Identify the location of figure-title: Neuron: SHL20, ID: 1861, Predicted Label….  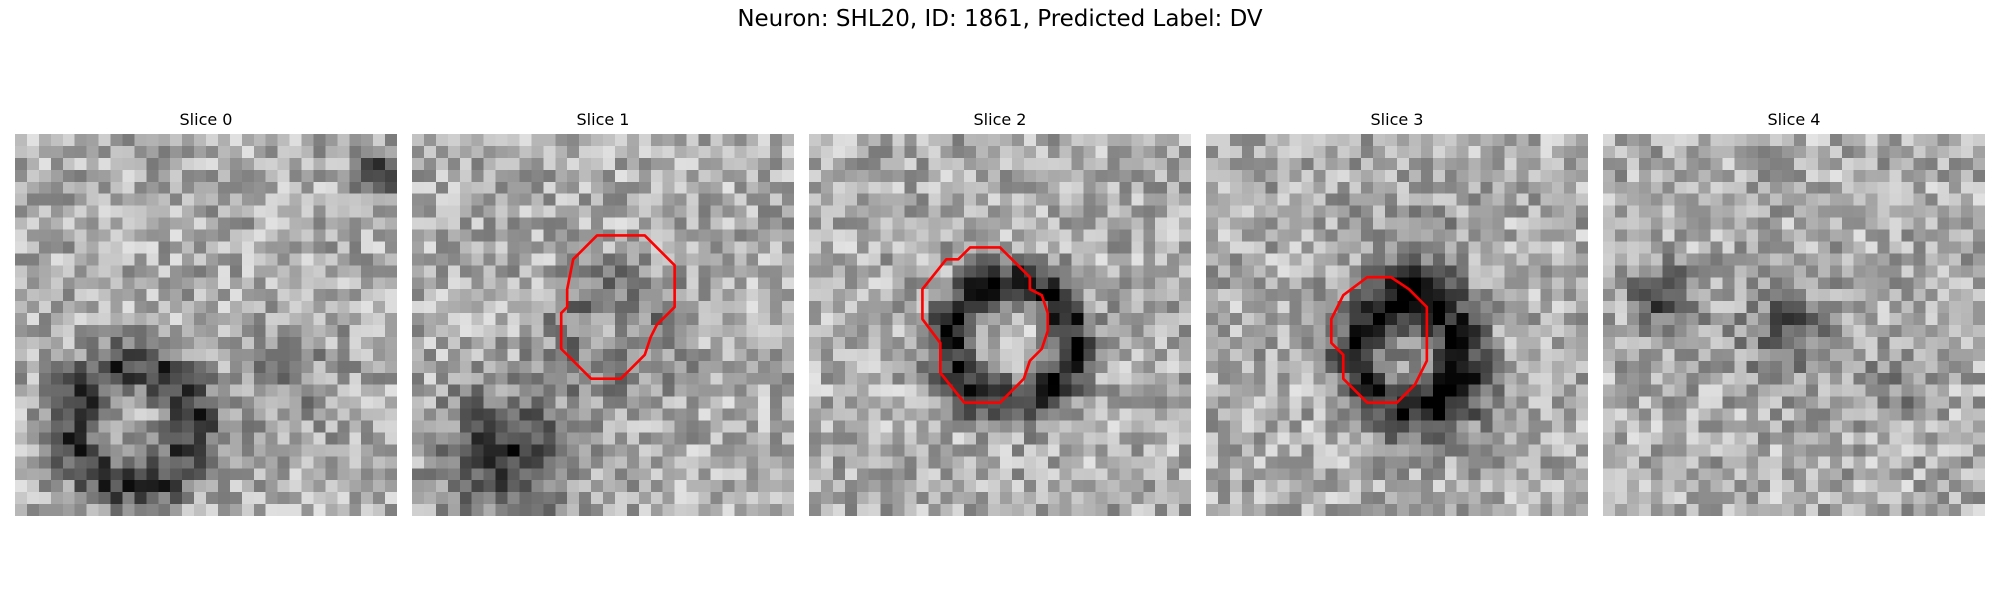
(1000, 19).